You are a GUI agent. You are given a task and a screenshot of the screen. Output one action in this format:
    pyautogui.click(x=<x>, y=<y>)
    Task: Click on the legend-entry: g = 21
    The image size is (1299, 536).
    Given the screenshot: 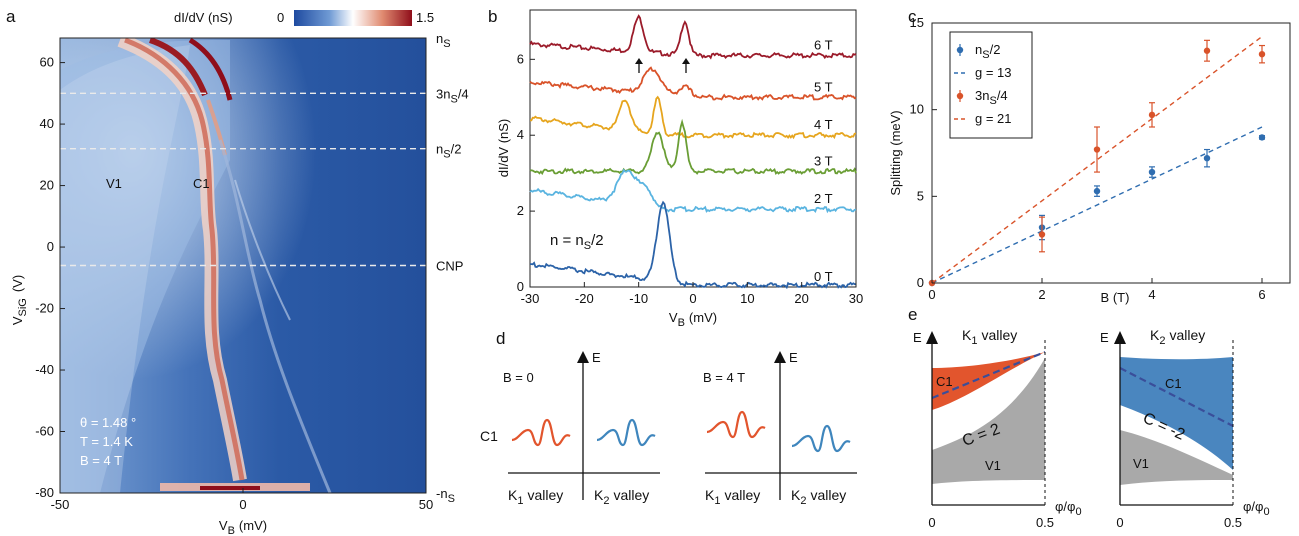 What is the action you would take?
    pyautogui.click(x=993, y=118)
    